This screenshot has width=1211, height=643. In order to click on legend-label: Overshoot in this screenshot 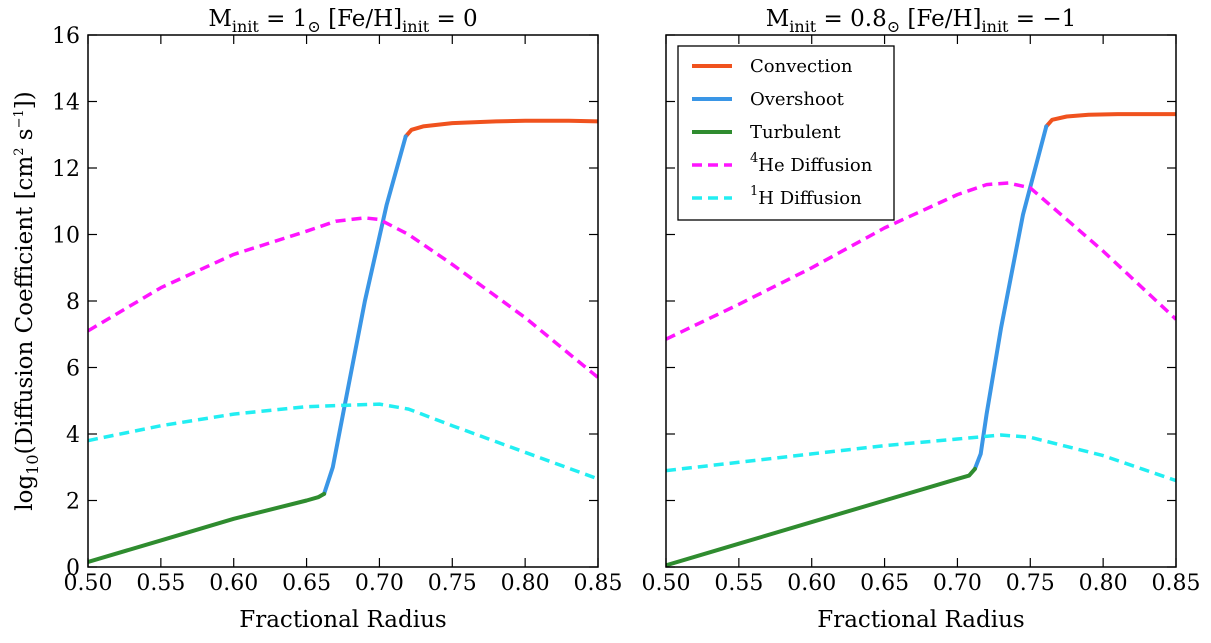, I will do `click(797, 99)`.